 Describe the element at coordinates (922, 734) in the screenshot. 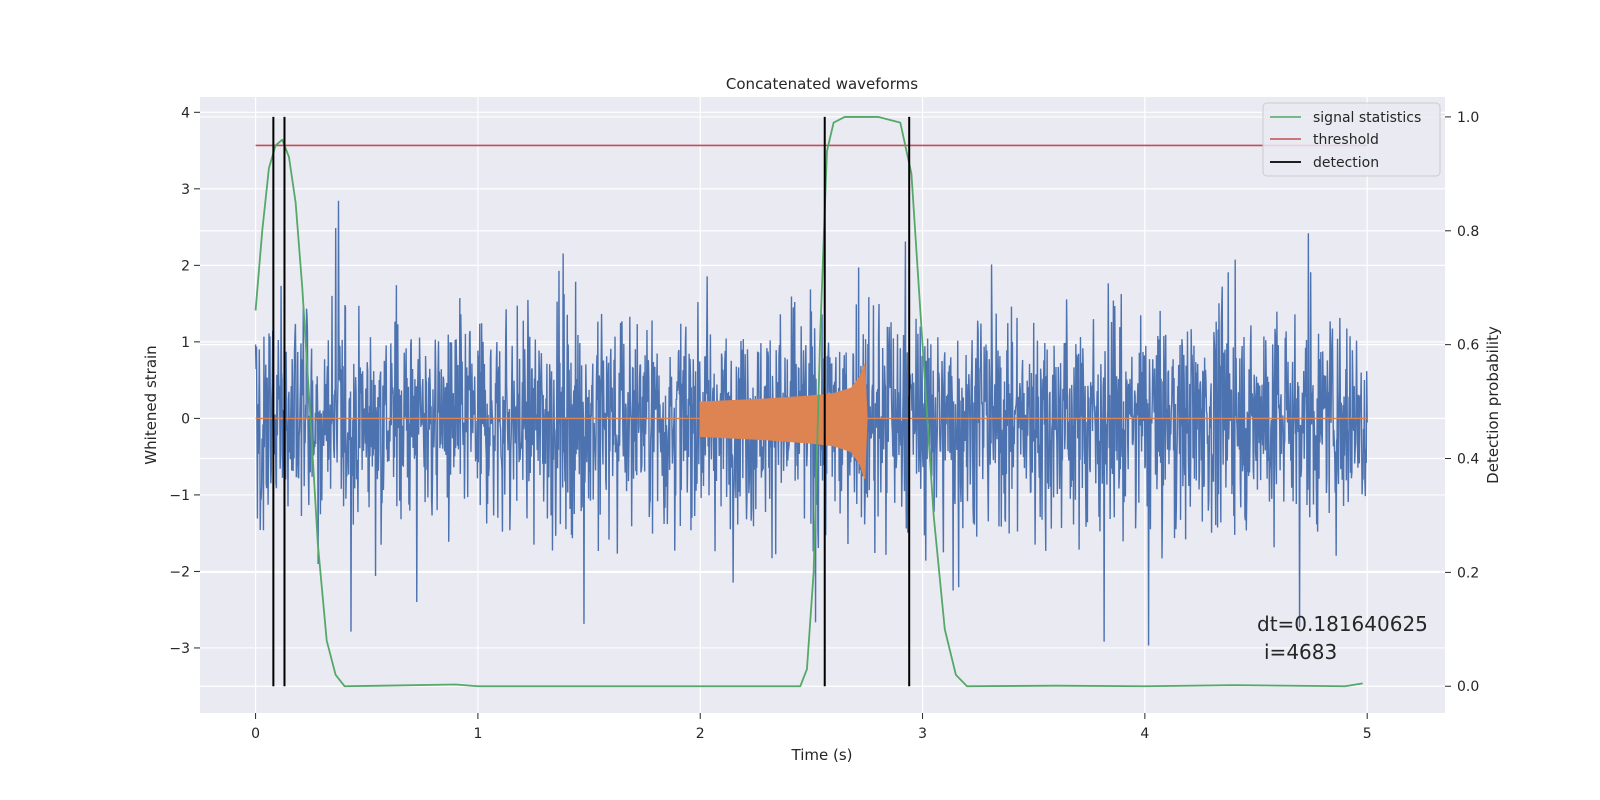

I see `x-tick-label: 3` at that location.